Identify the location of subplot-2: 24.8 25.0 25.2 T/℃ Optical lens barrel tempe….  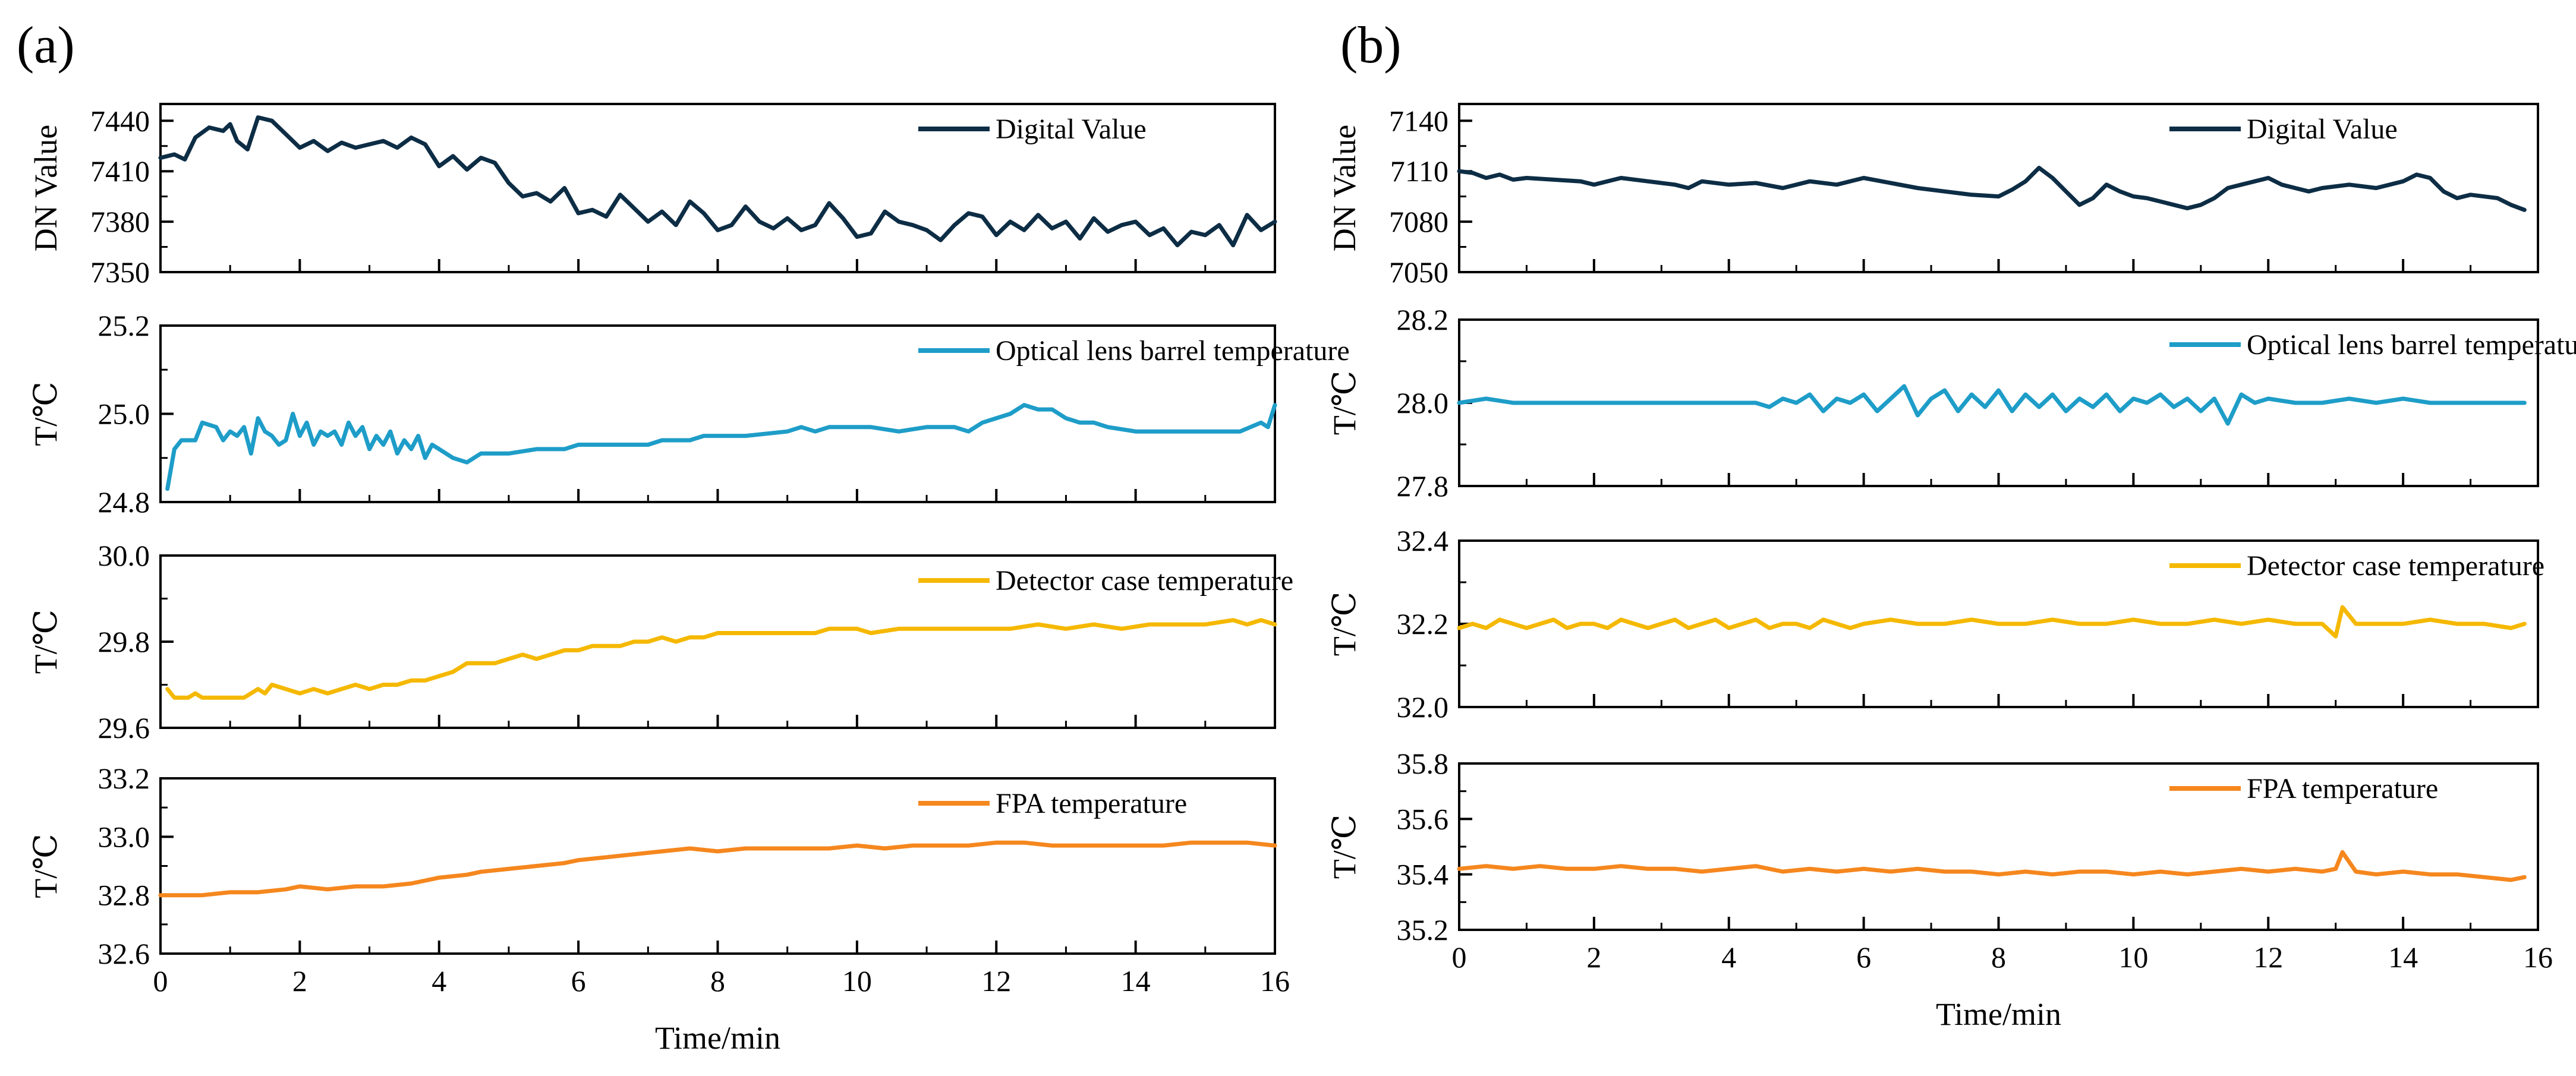
(689, 414).